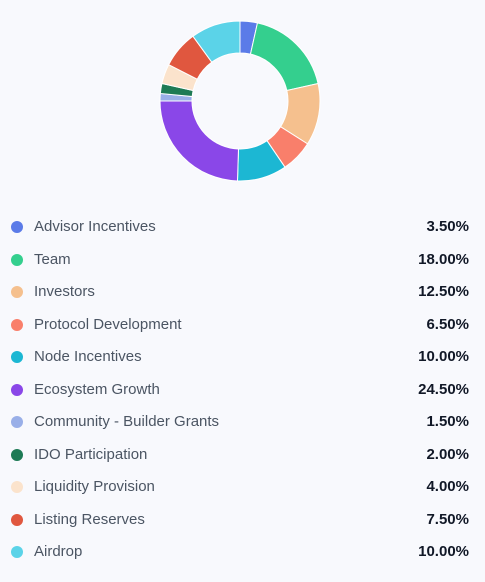 The height and width of the screenshot is (582, 485). What do you see at coordinates (447, 324) in the screenshot?
I see `legend-value: 6.50%` at bounding box center [447, 324].